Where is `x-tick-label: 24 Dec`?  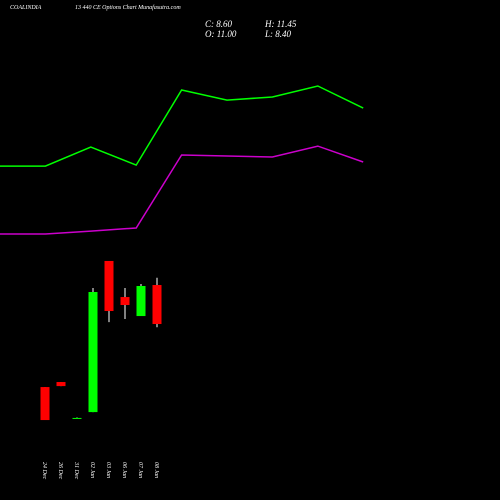
x-tick-label: 24 Dec is located at coordinates (44, 470).